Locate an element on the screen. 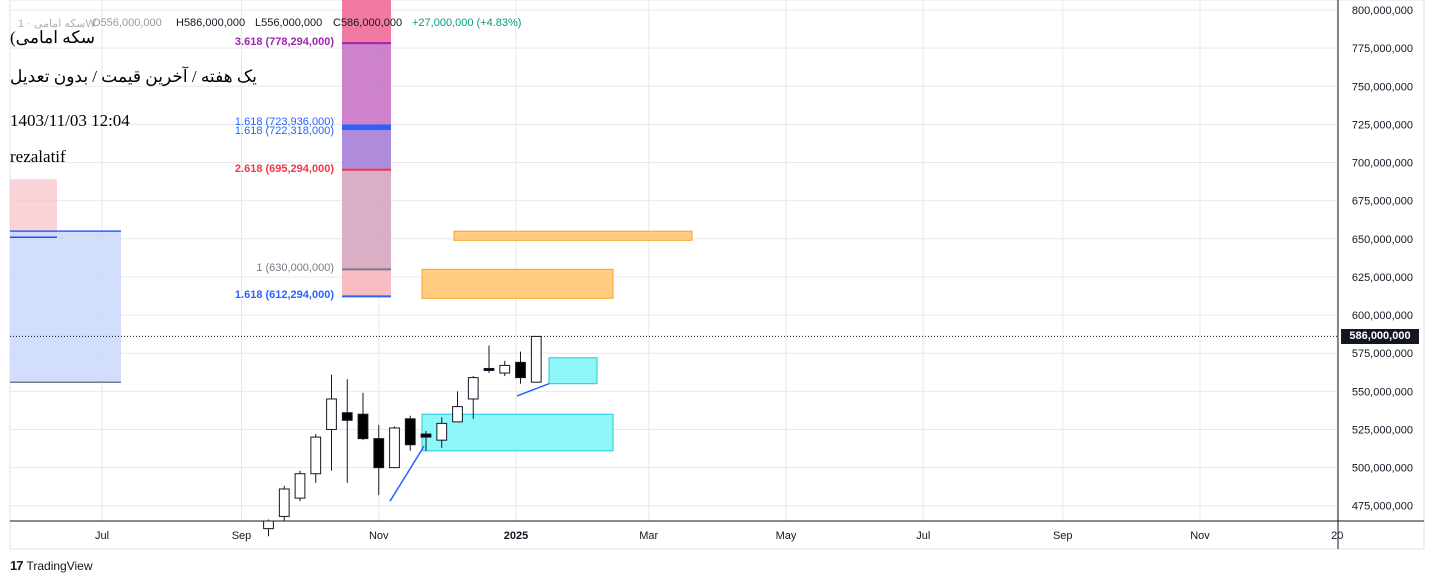  fib-zone-bottom is located at coordinates (366, 283).